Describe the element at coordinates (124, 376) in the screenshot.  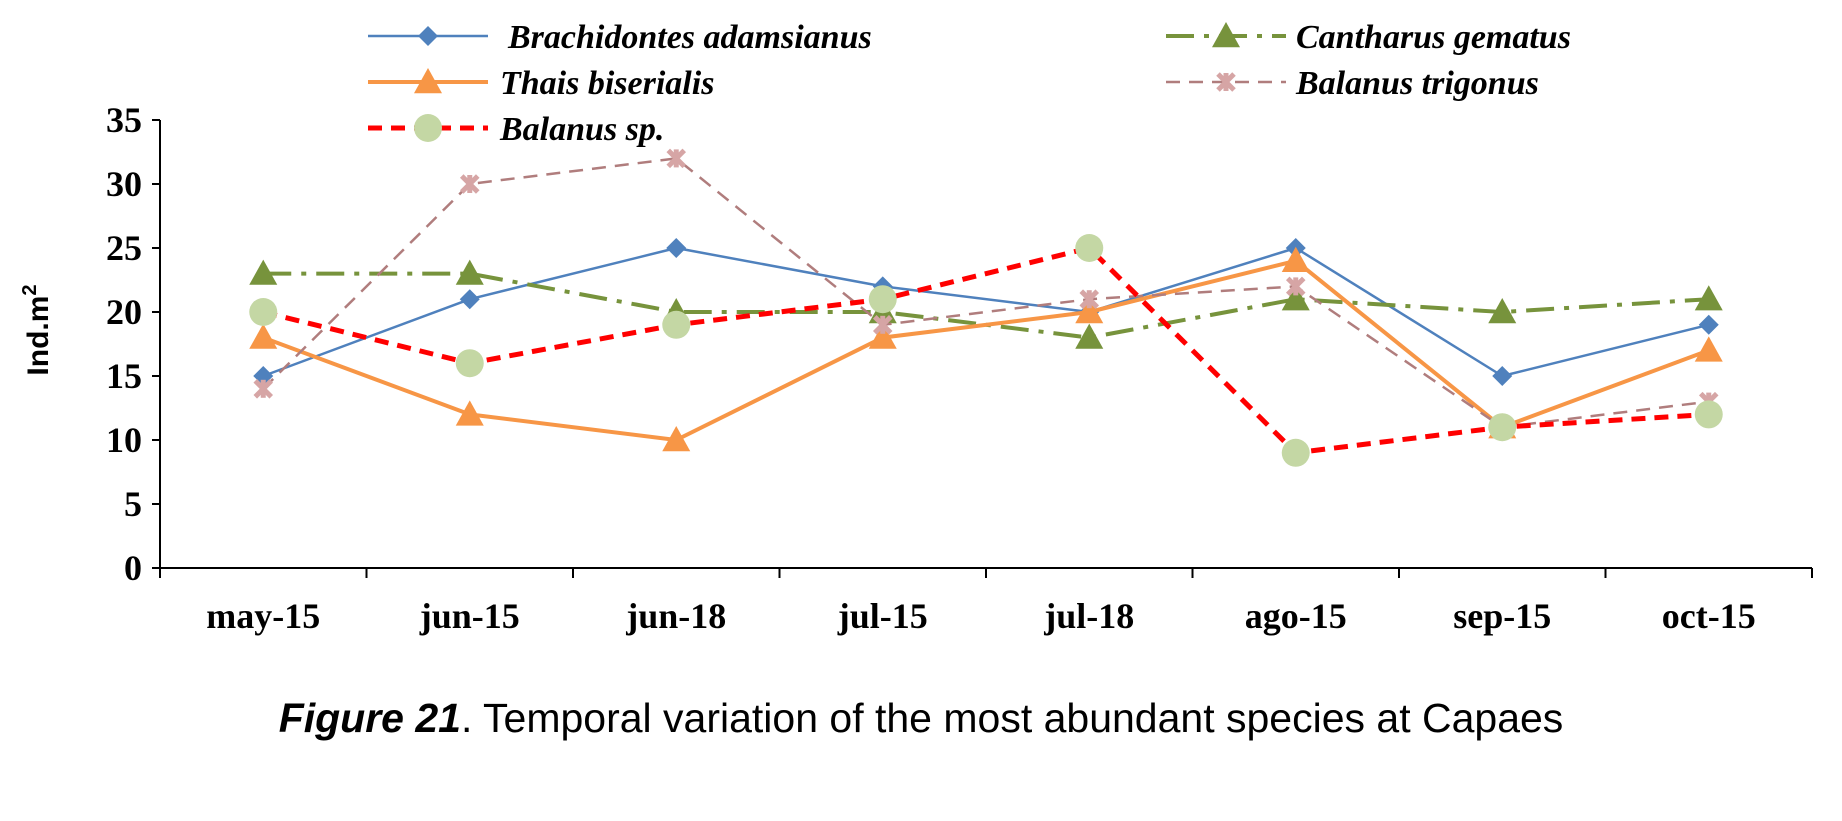
I see `y-tick-label: 15` at that location.